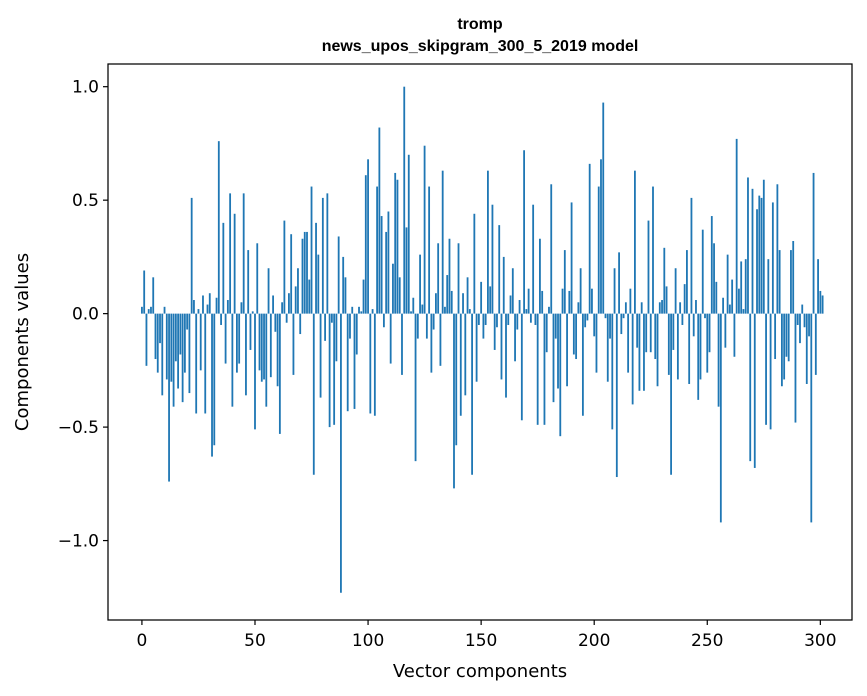  I want to click on x-tick-label: 150, so click(481, 641).